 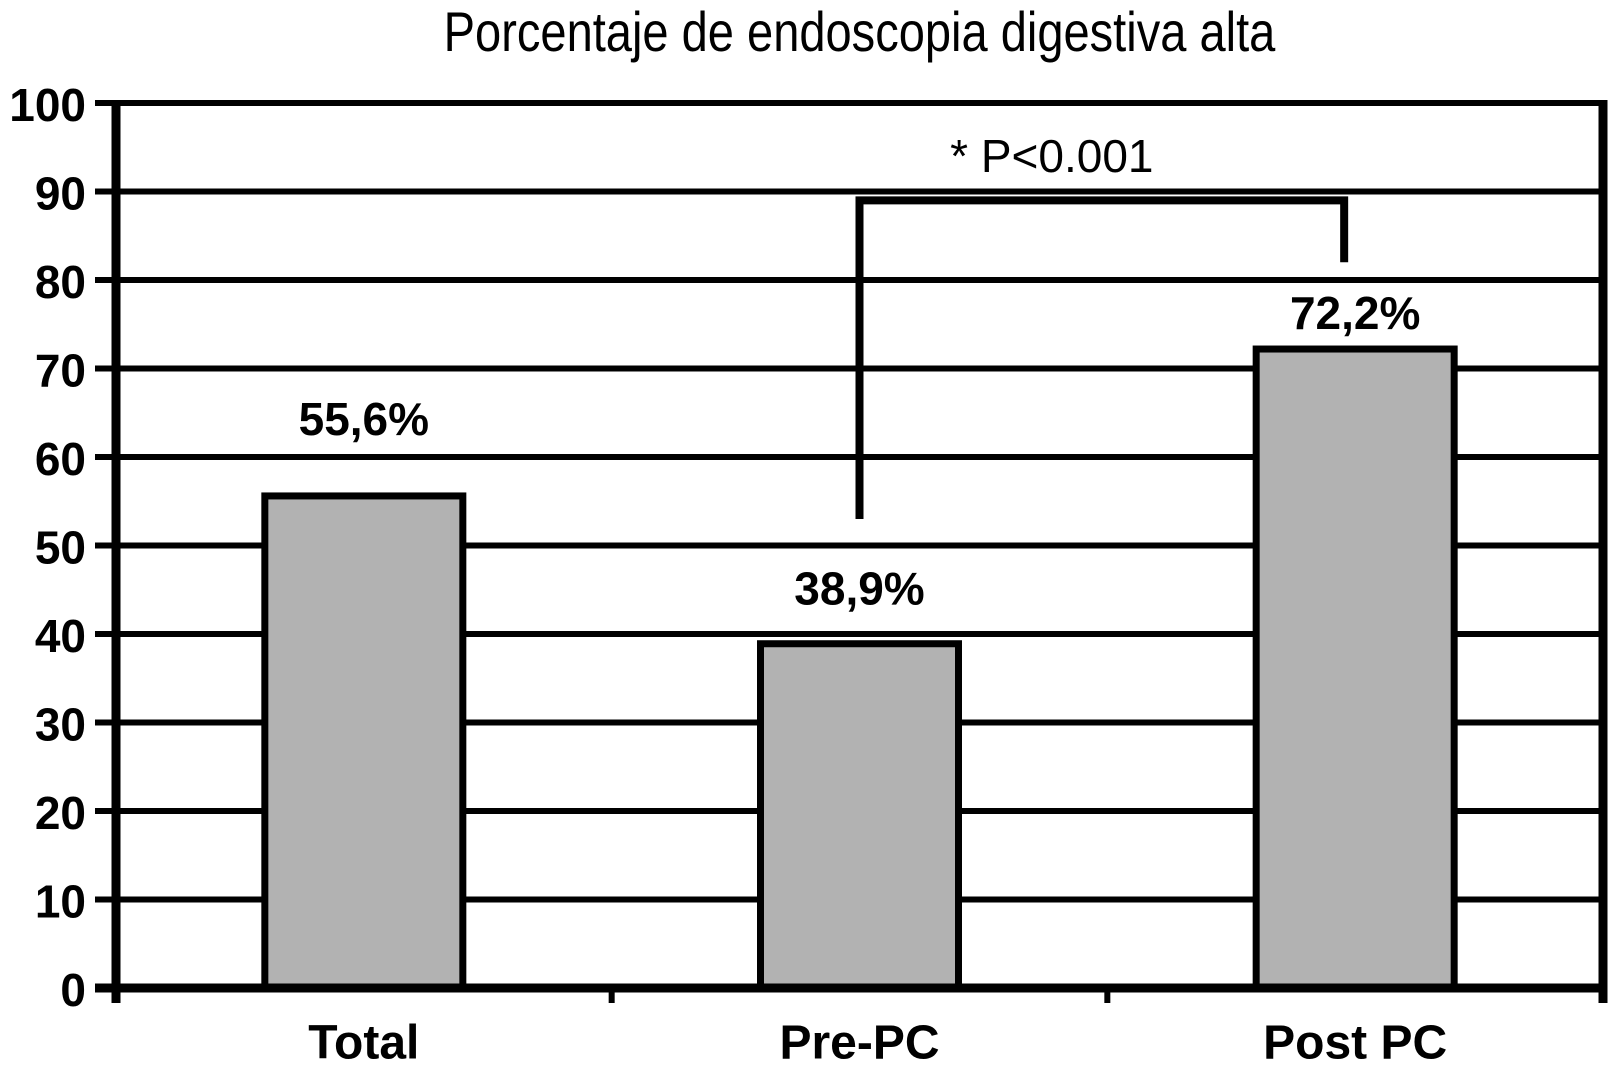 What do you see at coordinates (364, 419) in the screenshot?
I see `bar-value-label: 55,6%` at bounding box center [364, 419].